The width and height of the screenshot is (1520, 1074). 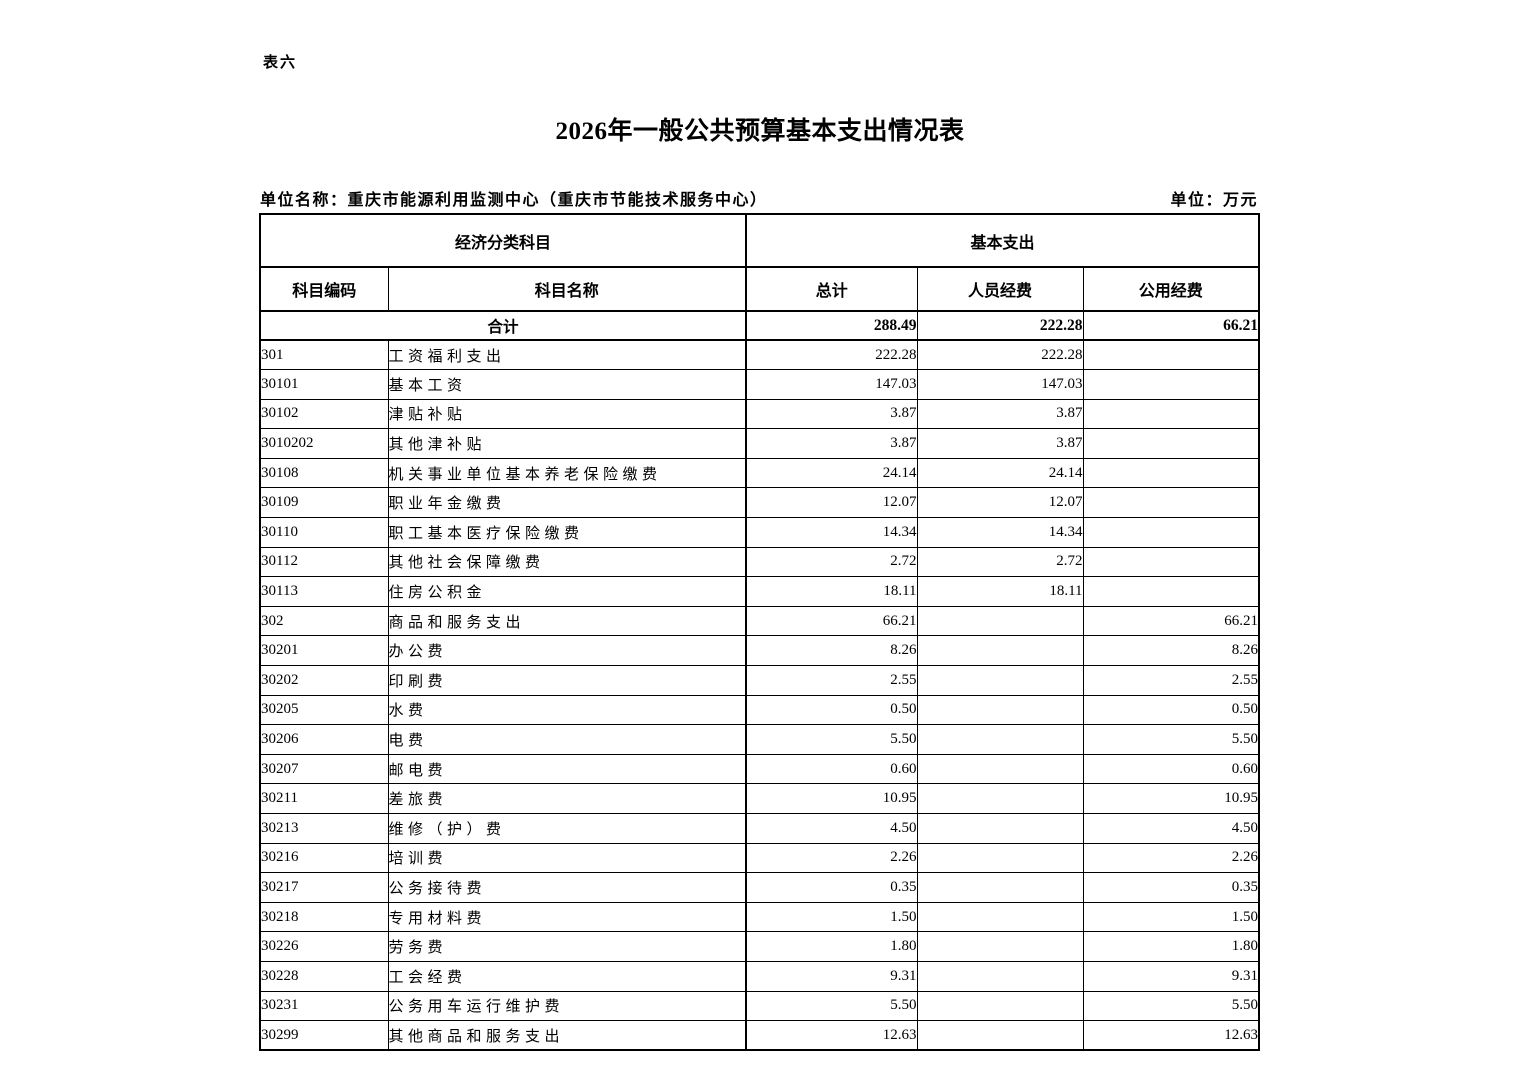 What do you see at coordinates (831, 769) in the screenshot?
I see `row-total: 0.60` at bounding box center [831, 769].